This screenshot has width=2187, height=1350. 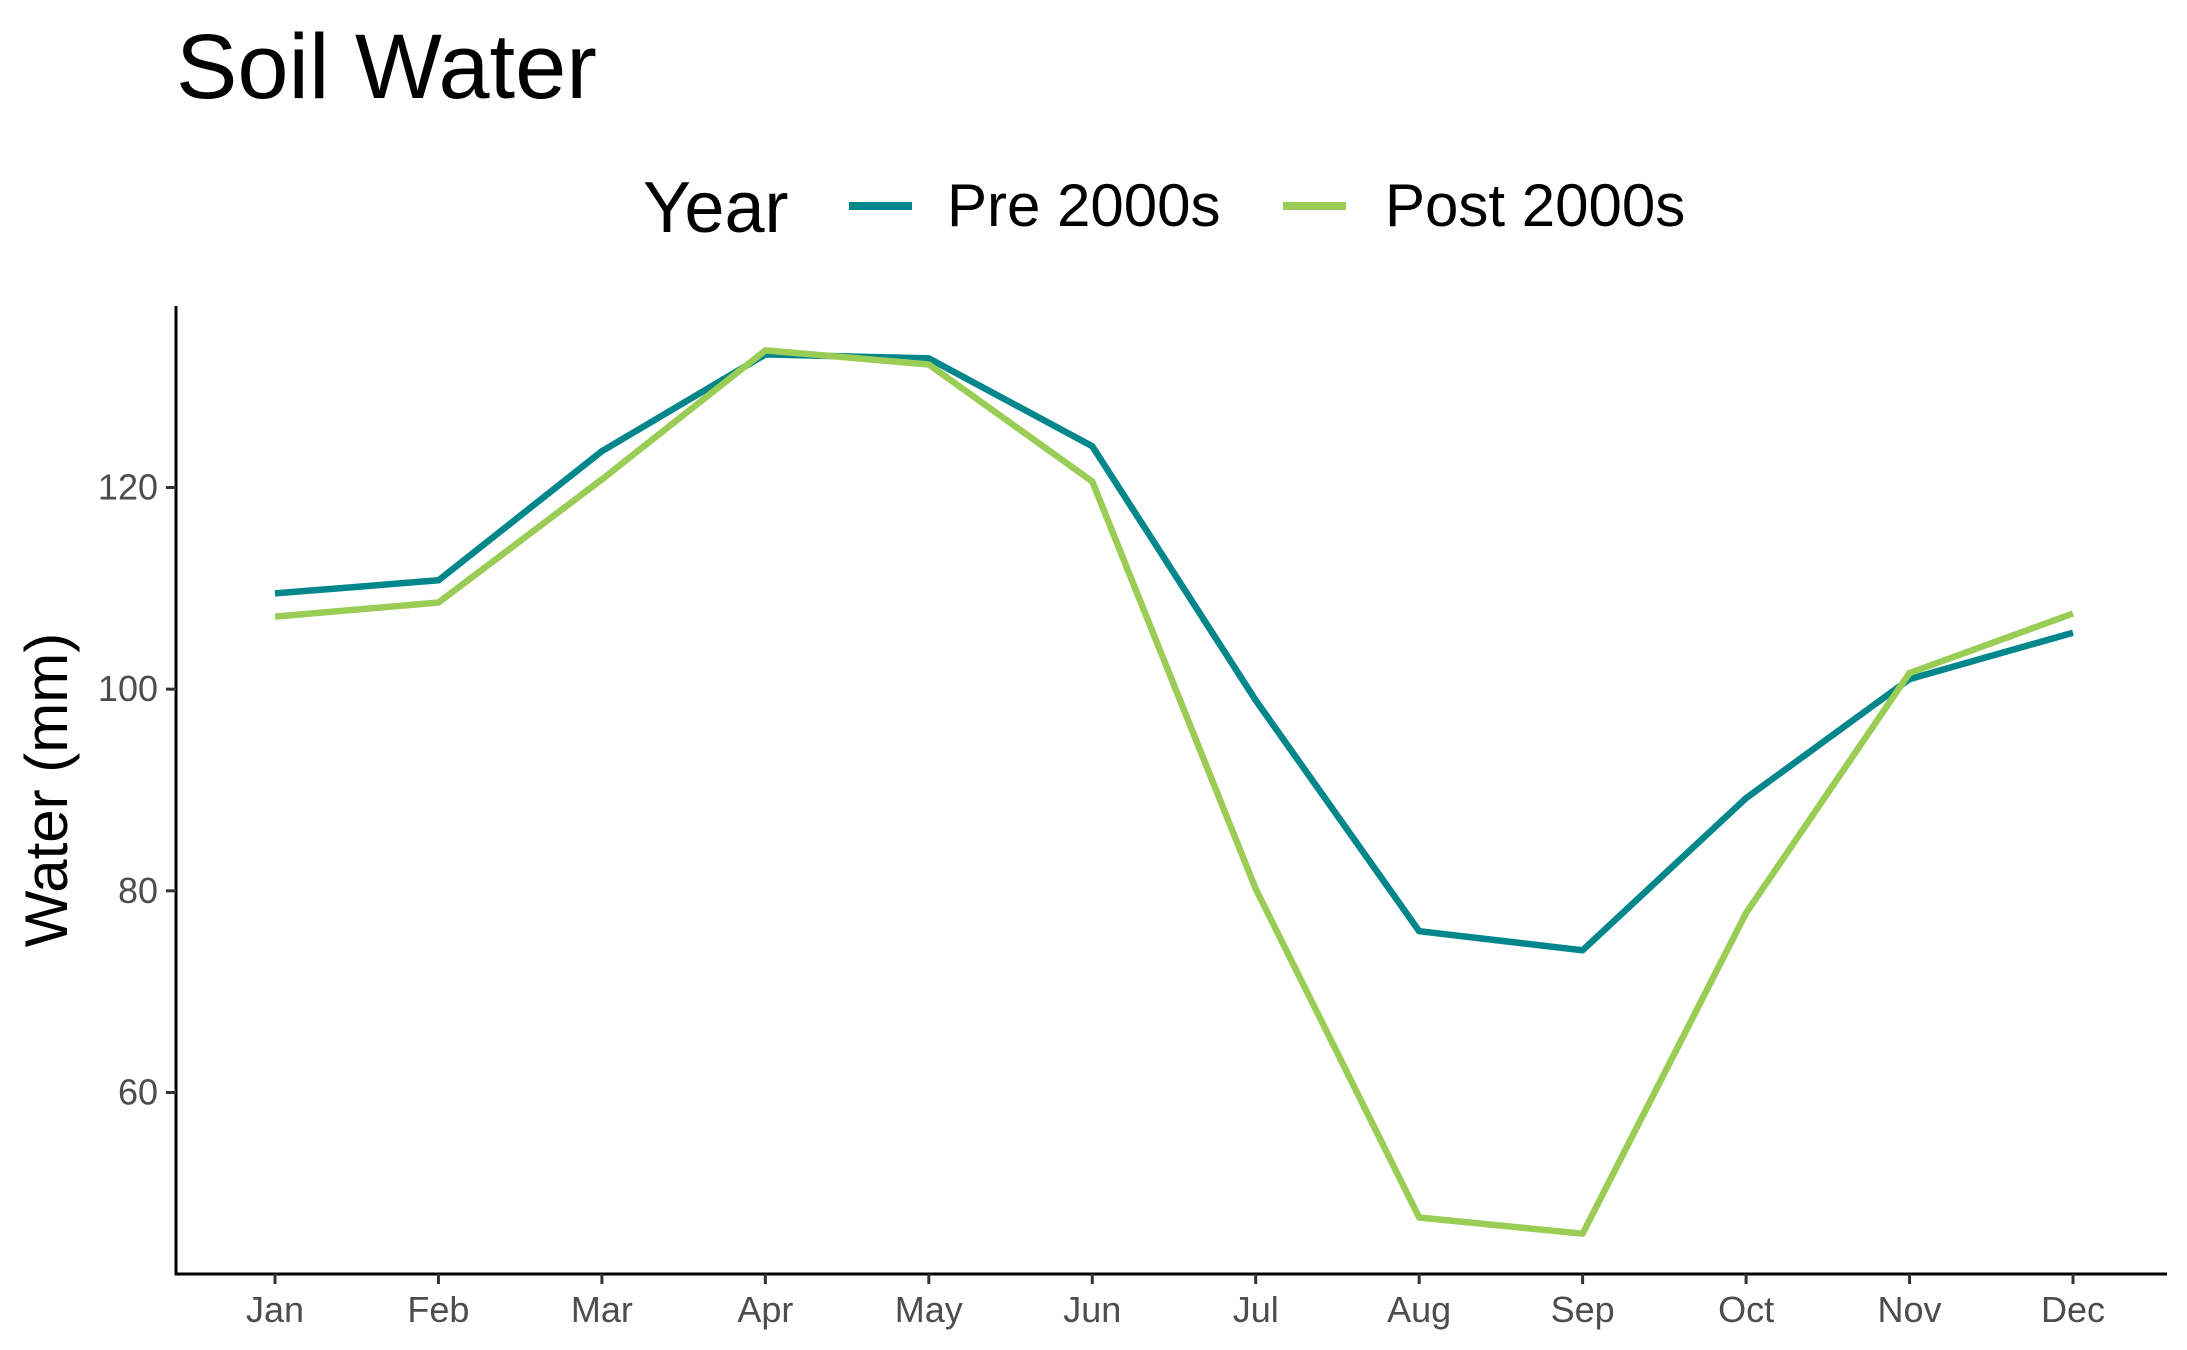 What do you see at coordinates (1583, 1309) in the screenshot?
I see `x-tick-label: Sep` at bounding box center [1583, 1309].